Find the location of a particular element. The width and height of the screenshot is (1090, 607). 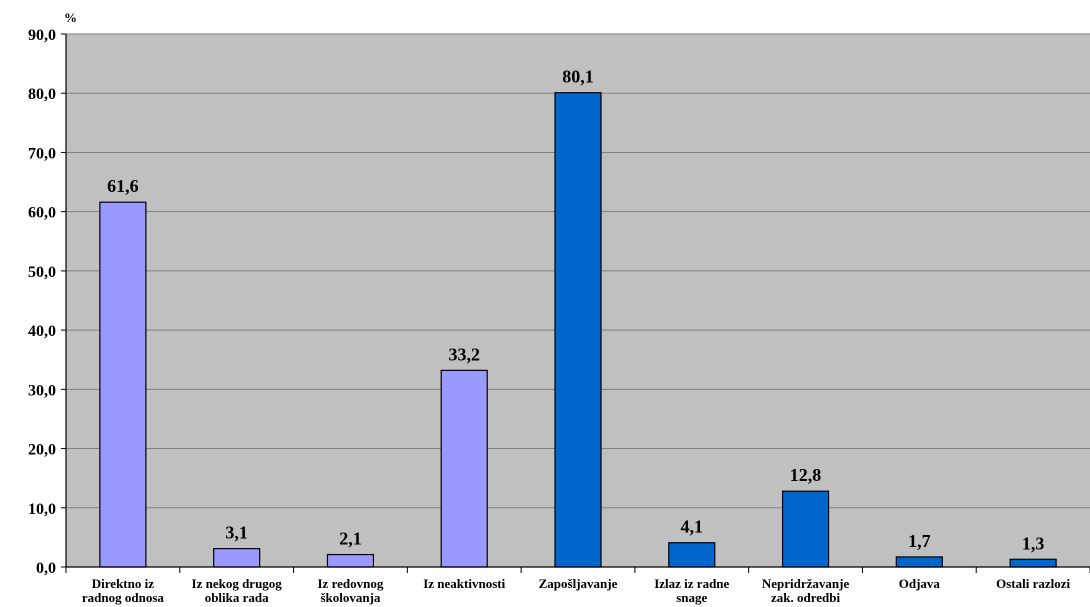

y-tick-label: 60,0 is located at coordinates (42, 213).